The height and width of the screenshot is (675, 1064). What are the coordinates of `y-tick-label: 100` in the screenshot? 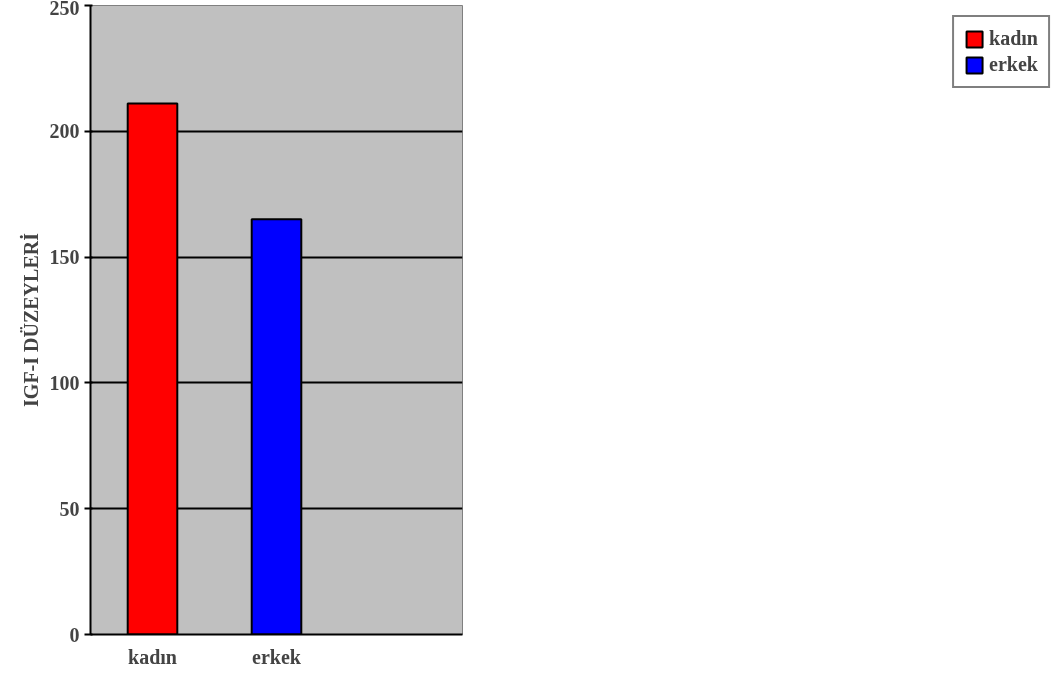 It's located at (64, 382).